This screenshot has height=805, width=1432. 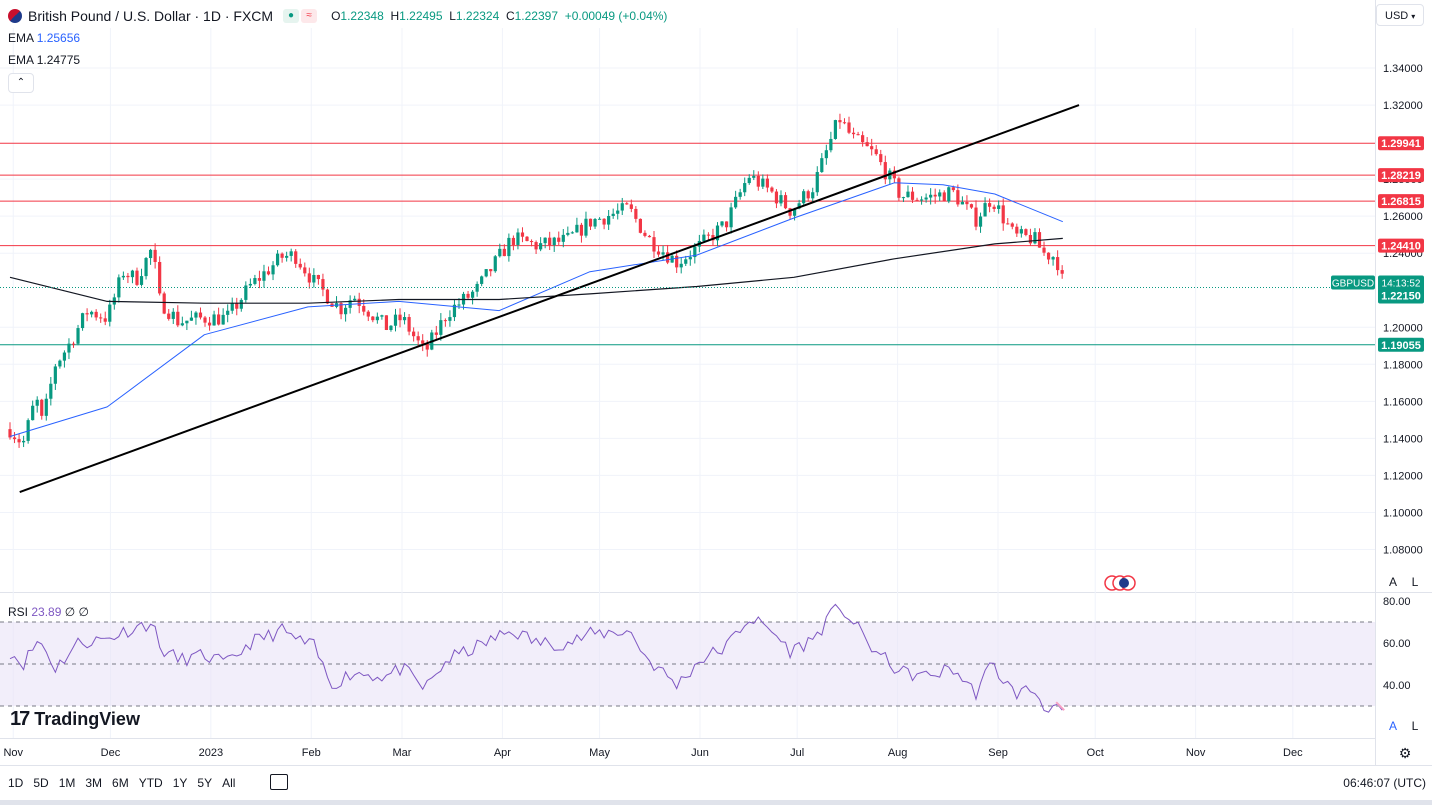 What do you see at coordinates (41, 783) in the screenshot?
I see `range-button-5d: 5D` at bounding box center [41, 783].